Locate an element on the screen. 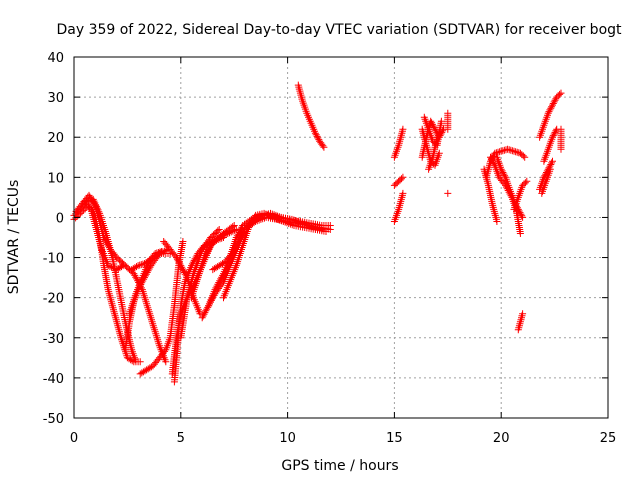 The image size is (640, 480). track-35-markers is located at coordinates (550, 145).